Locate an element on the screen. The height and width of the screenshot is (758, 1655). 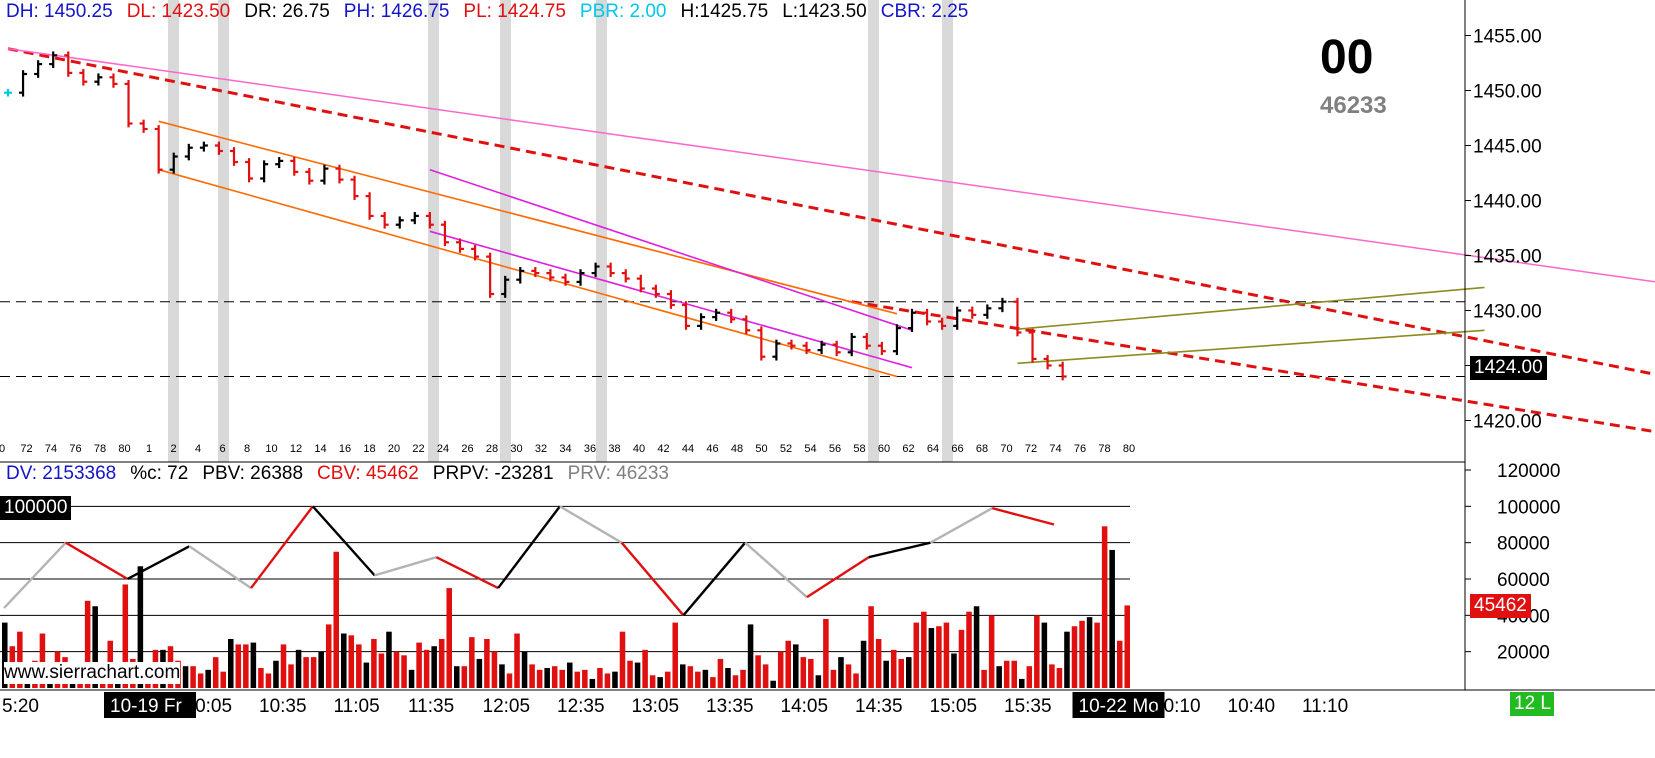
corner-tag: 12 L is located at coordinates (1532, 704).